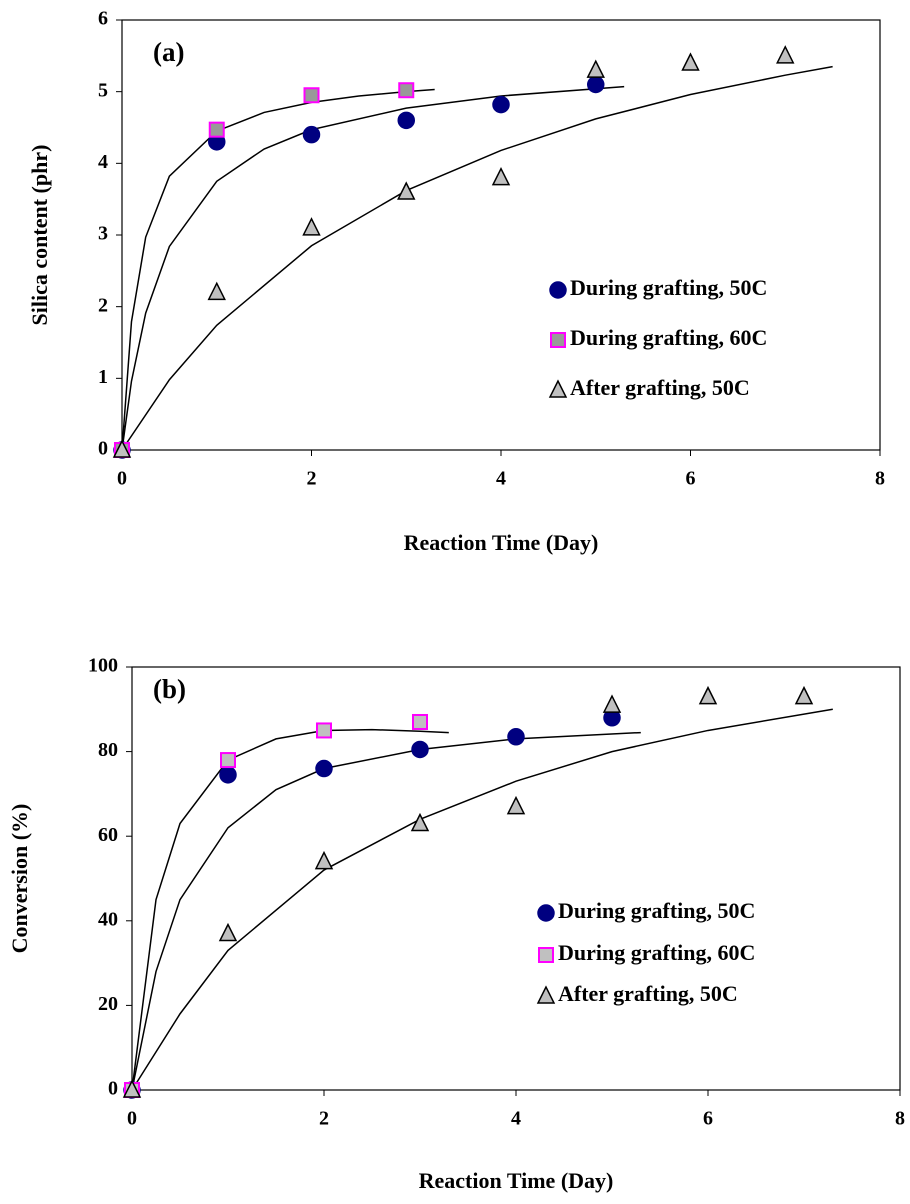 This screenshot has height=1204, width=910. I want to click on y-tick-label: 5, so click(103, 90).